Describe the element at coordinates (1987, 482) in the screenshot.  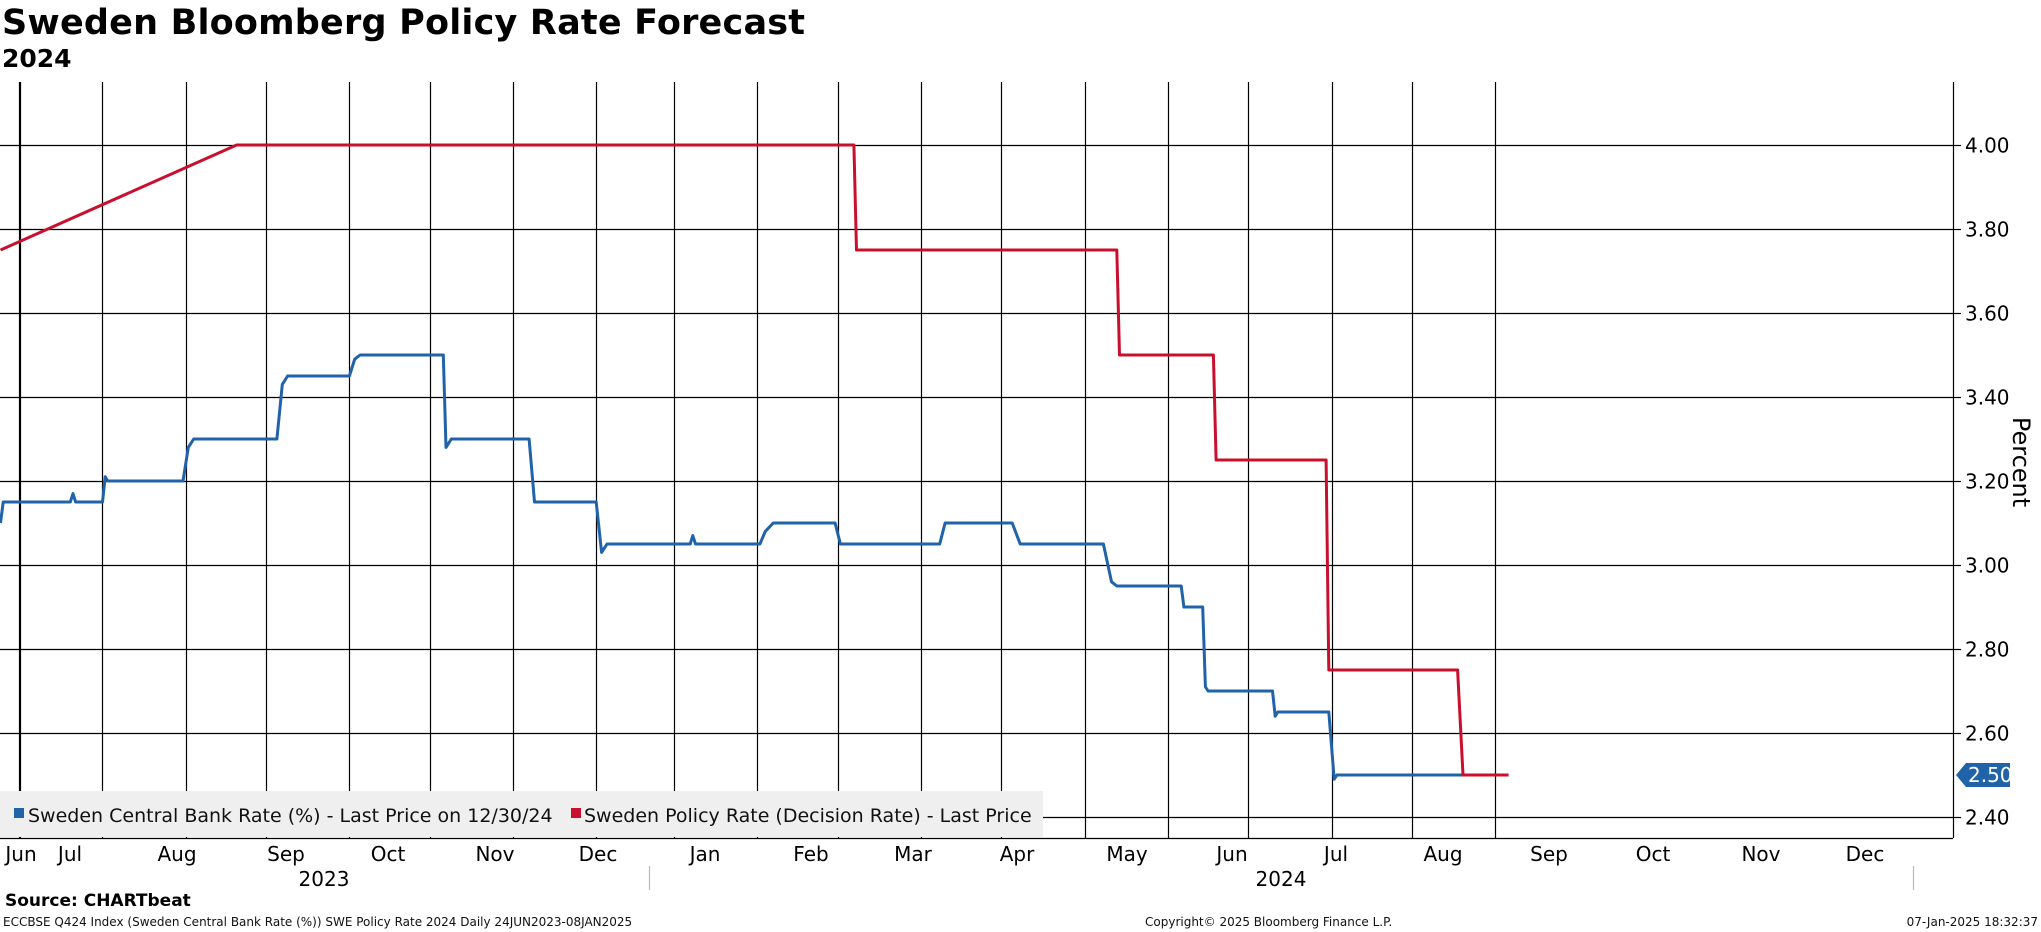
I see `y-tick-label: 3.20` at that location.